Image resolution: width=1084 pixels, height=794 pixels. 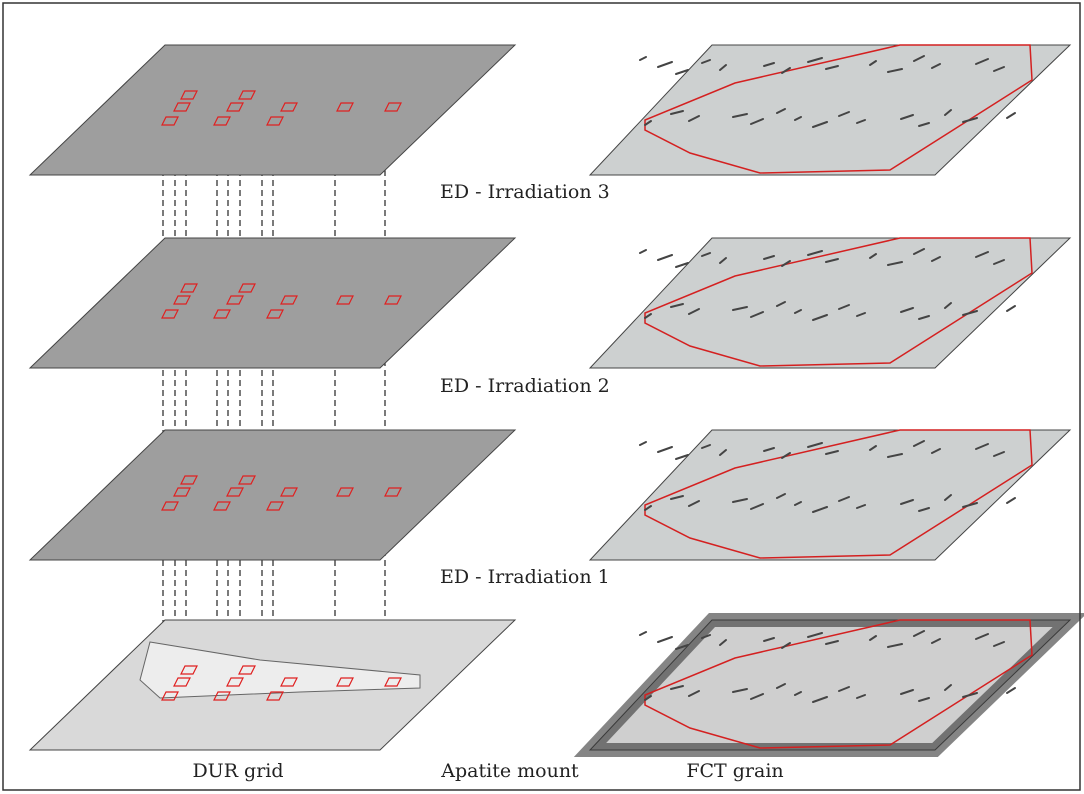 What do you see at coordinates (525, 192) in the screenshot?
I see `layer-label: ED - Irradiation 3` at bounding box center [525, 192].